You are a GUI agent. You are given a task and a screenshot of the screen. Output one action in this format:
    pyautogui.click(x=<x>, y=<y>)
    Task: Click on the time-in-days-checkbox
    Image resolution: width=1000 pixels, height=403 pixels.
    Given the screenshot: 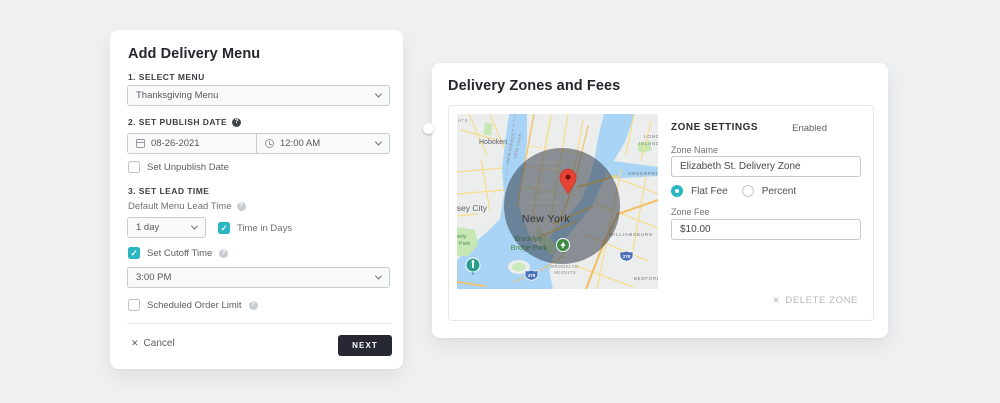 What is the action you would take?
    pyautogui.click(x=224, y=228)
    